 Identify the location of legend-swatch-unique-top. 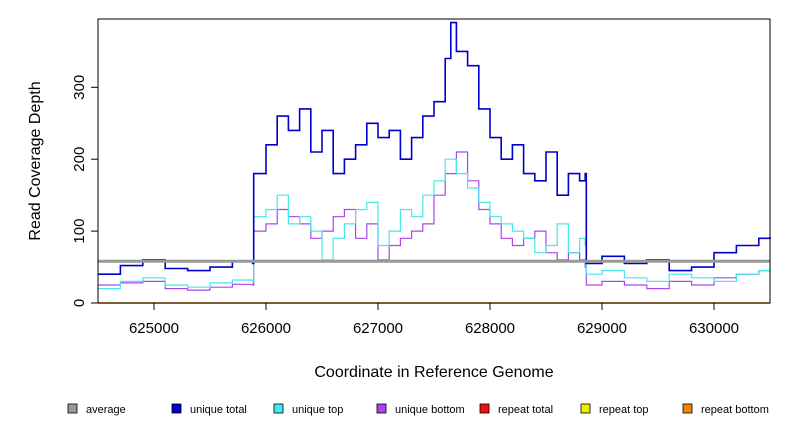
(278, 408).